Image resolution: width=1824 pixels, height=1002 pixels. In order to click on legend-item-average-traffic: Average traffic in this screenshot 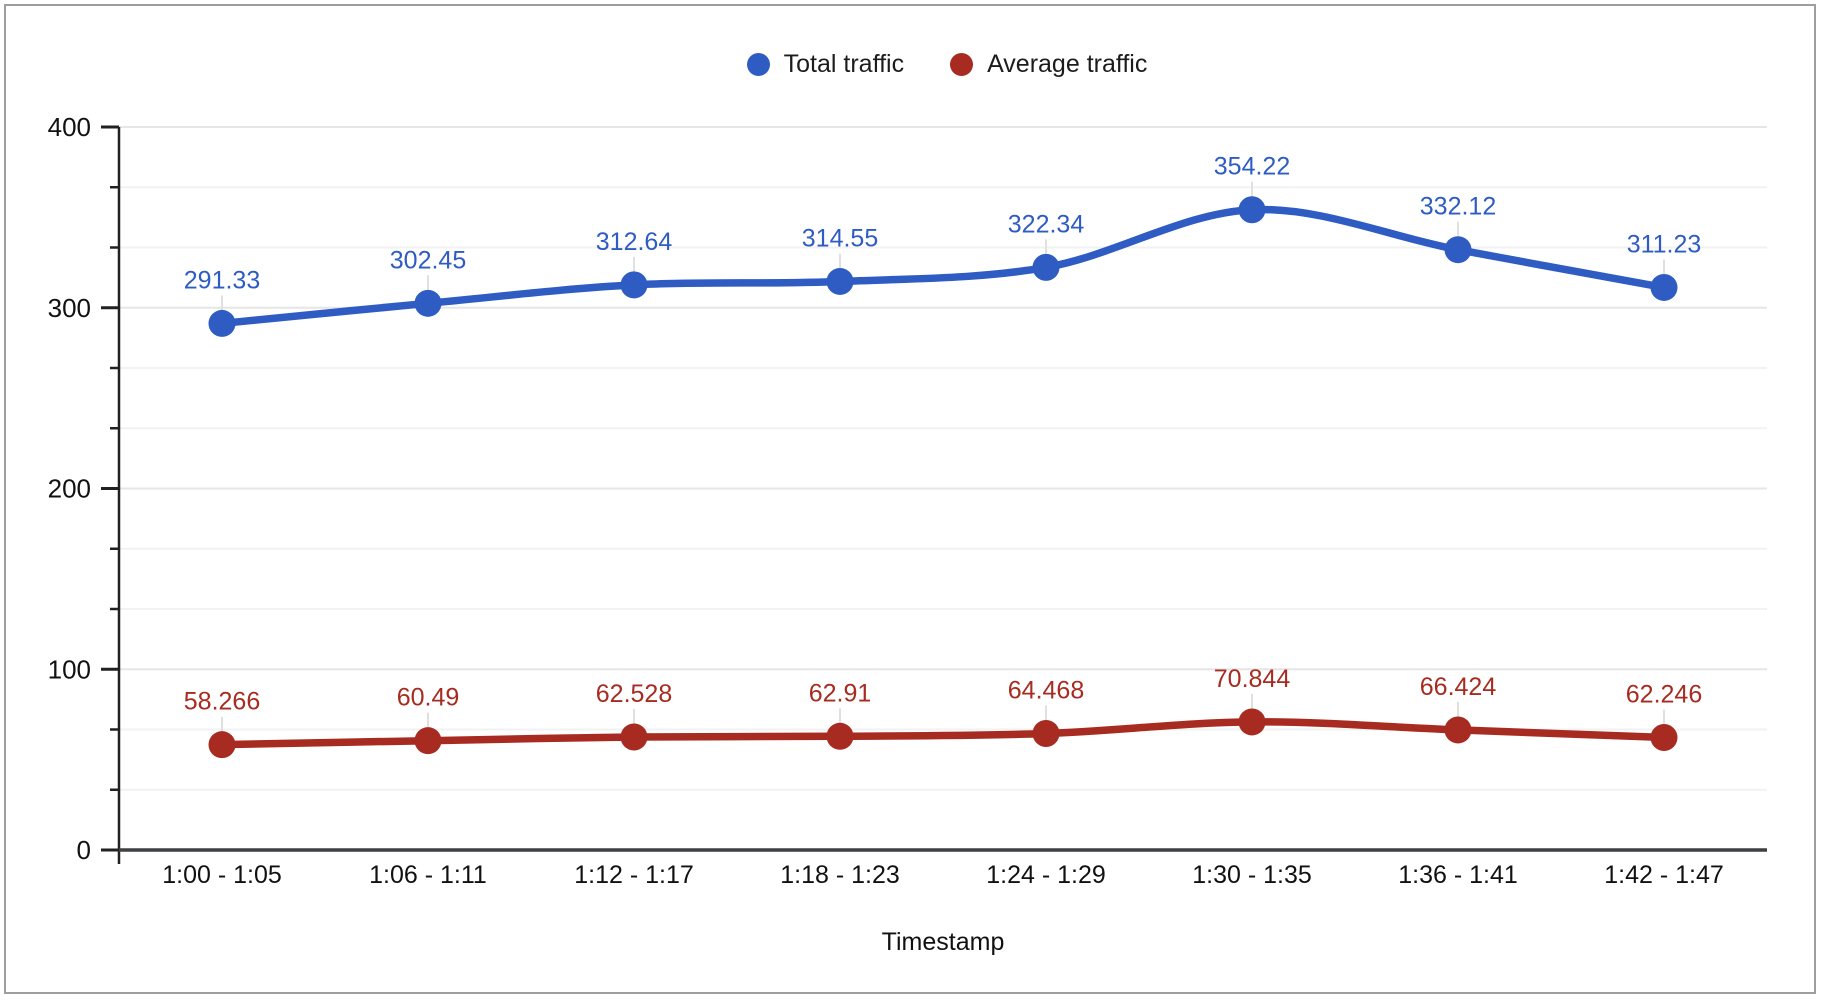, I will do `click(1048, 64)`.